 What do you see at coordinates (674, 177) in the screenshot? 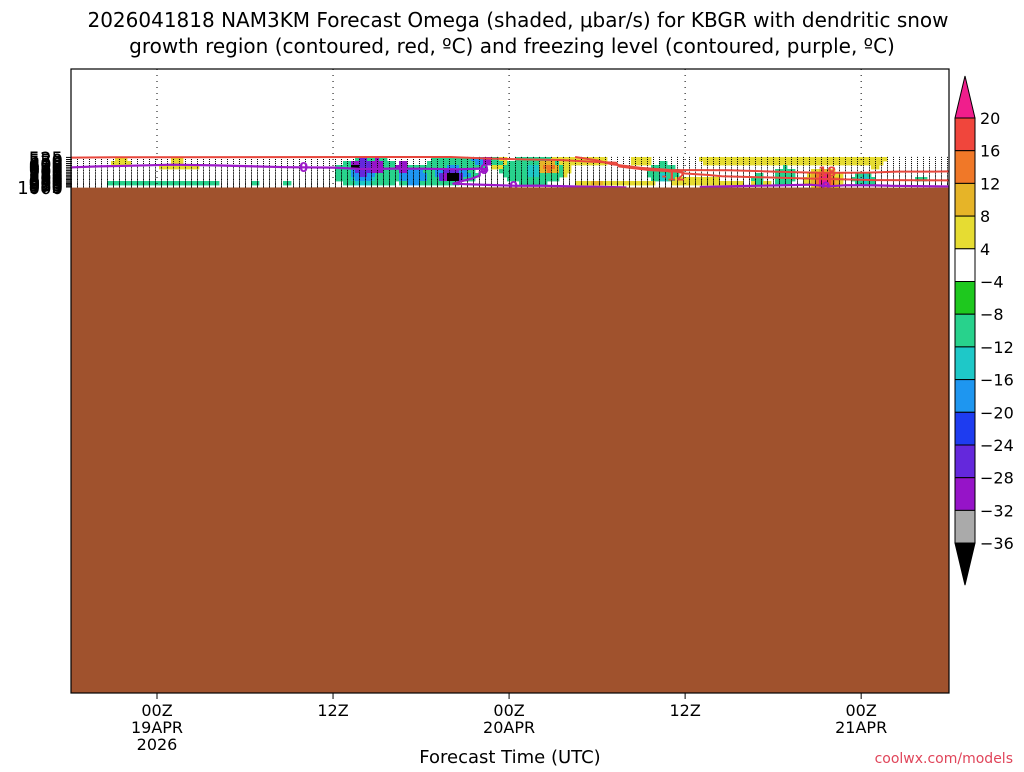
I see `dgz-contour-label: -12` at bounding box center [674, 177].